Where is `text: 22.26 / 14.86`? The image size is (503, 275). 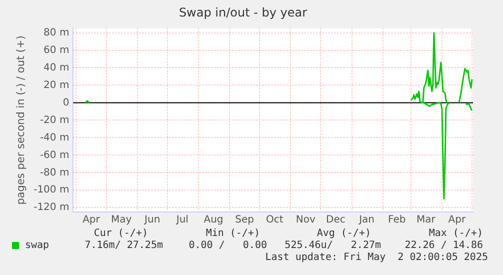
text: 22.26 / 14.86 is located at coordinates (443, 245).